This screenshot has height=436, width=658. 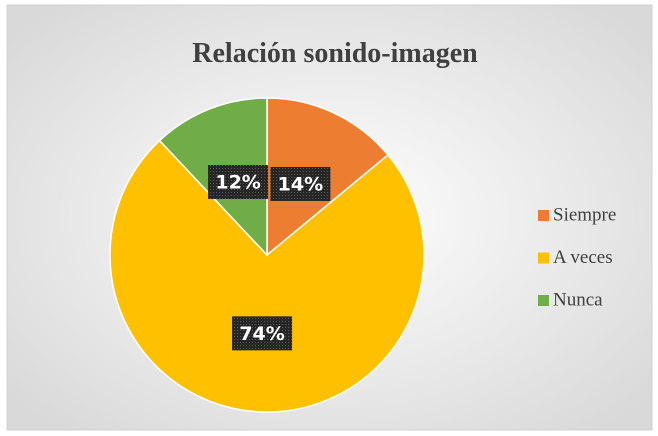 What do you see at coordinates (335, 53) in the screenshot?
I see `chart-title: Relación sonido-imagen` at bounding box center [335, 53].